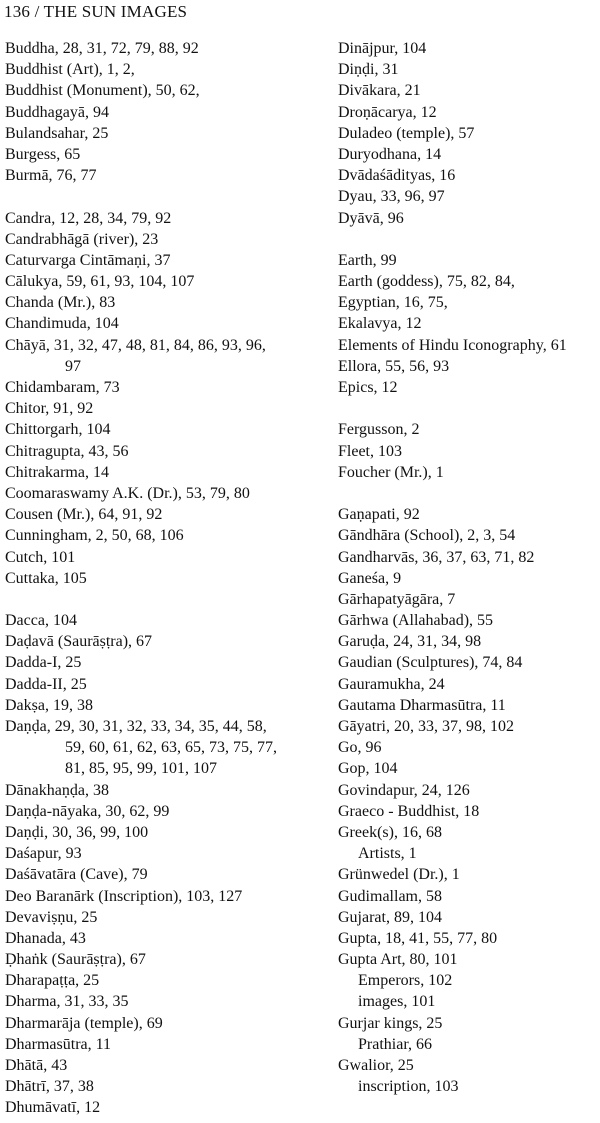 The height and width of the screenshot is (1123, 600). Describe the element at coordinates (67, 1002) in the screenshot. I see `index-entry: Dharma, 31, 33, 35` at that location.